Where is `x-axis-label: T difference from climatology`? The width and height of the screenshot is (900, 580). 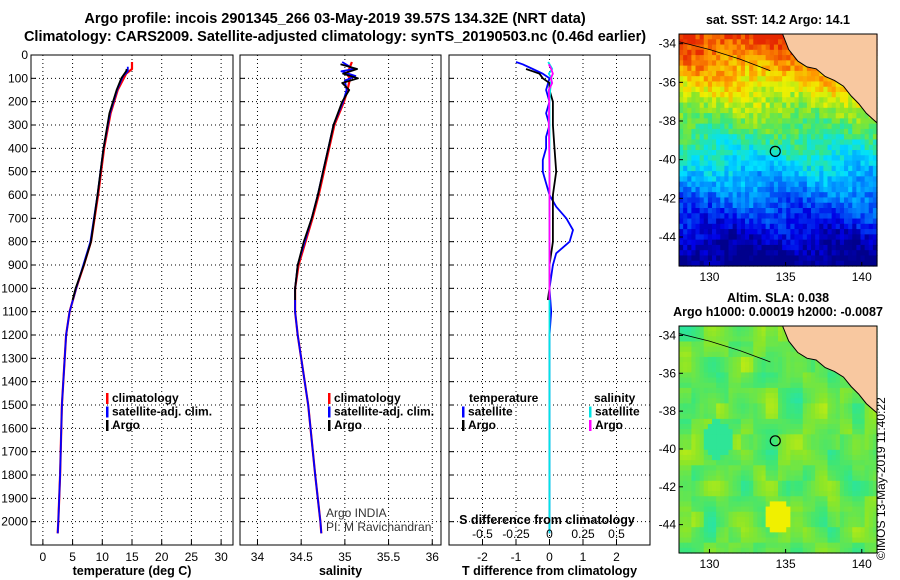
x-axis-label: T difference from climatology is located at coordinates (549, 571).